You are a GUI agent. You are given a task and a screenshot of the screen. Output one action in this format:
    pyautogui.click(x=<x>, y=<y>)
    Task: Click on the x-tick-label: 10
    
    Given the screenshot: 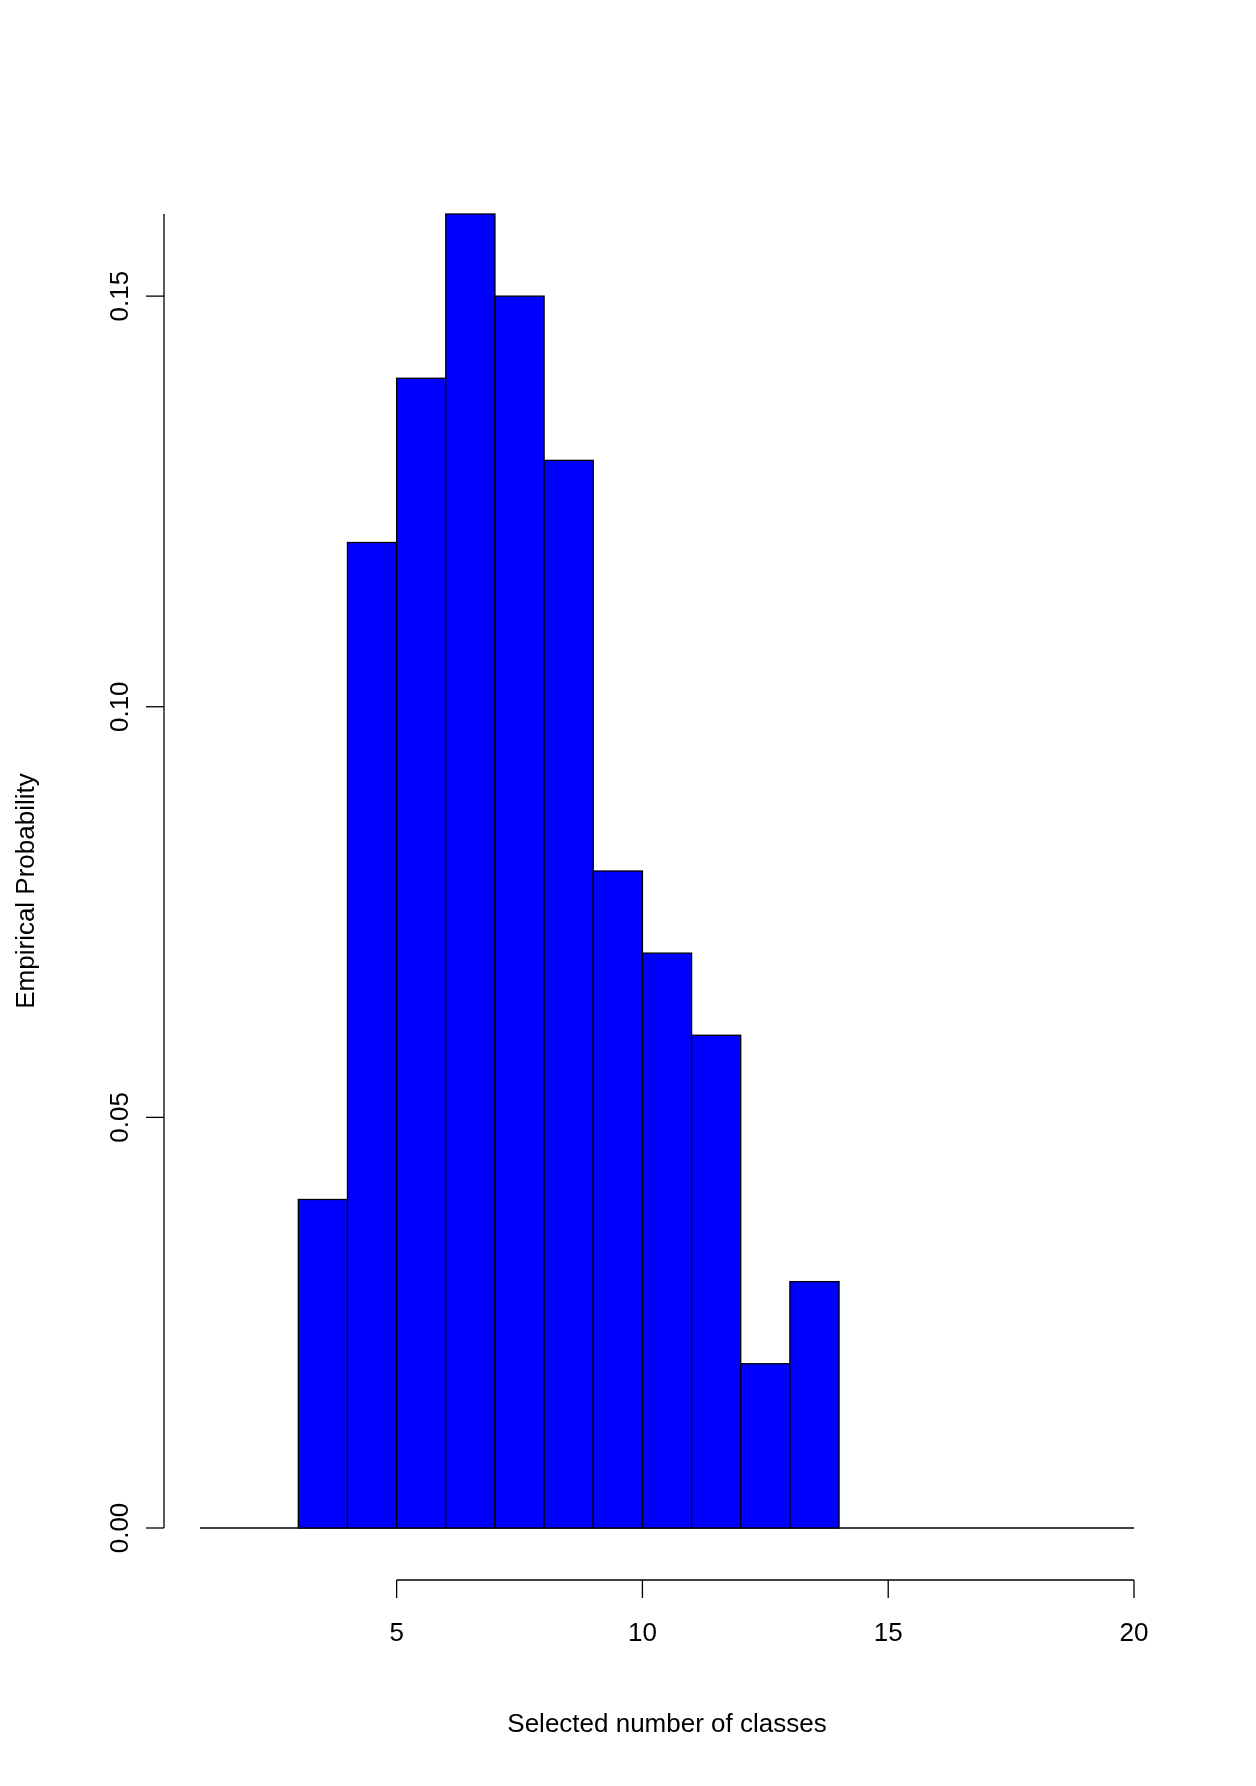 What is the action you would take?
    pyautogui.click(x=642, y=1632)
    